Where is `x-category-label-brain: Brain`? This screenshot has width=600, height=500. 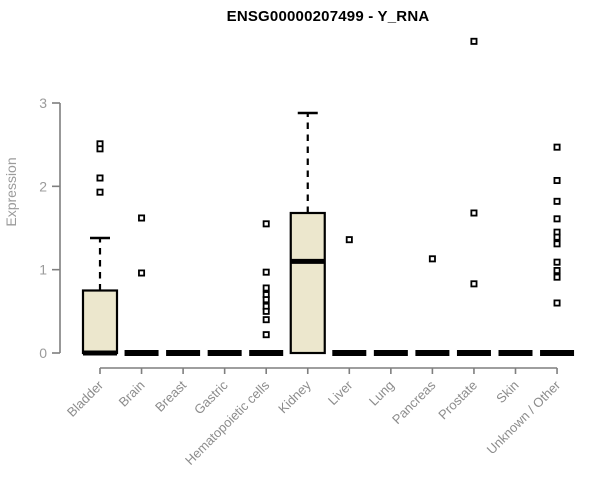 x-category-label-brain: Brain is located at coordinates (132, 394).